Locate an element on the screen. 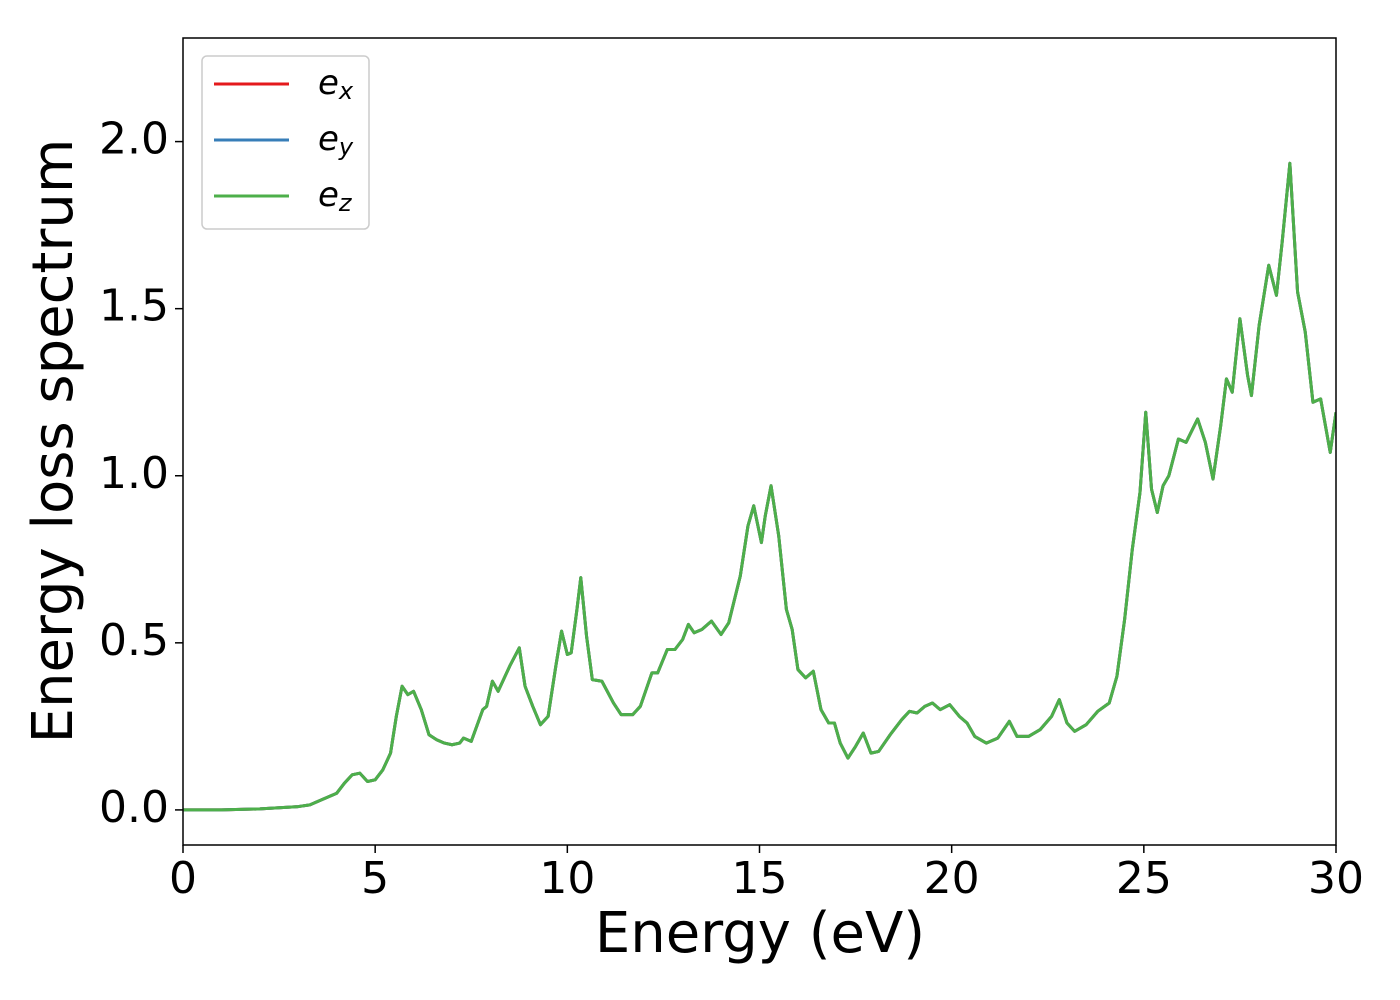  x-tick-label: 20 is located at coordinates (952, 878).